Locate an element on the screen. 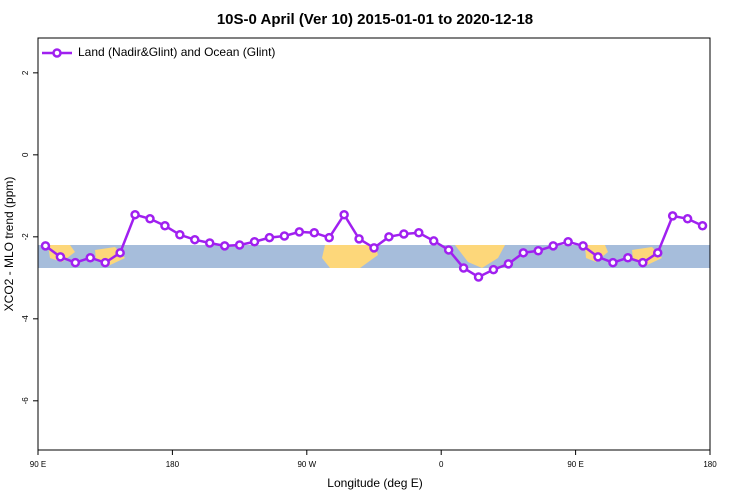 The image size is (750, 500). y-tick-label: -6 is located at coordinates (25, 401).